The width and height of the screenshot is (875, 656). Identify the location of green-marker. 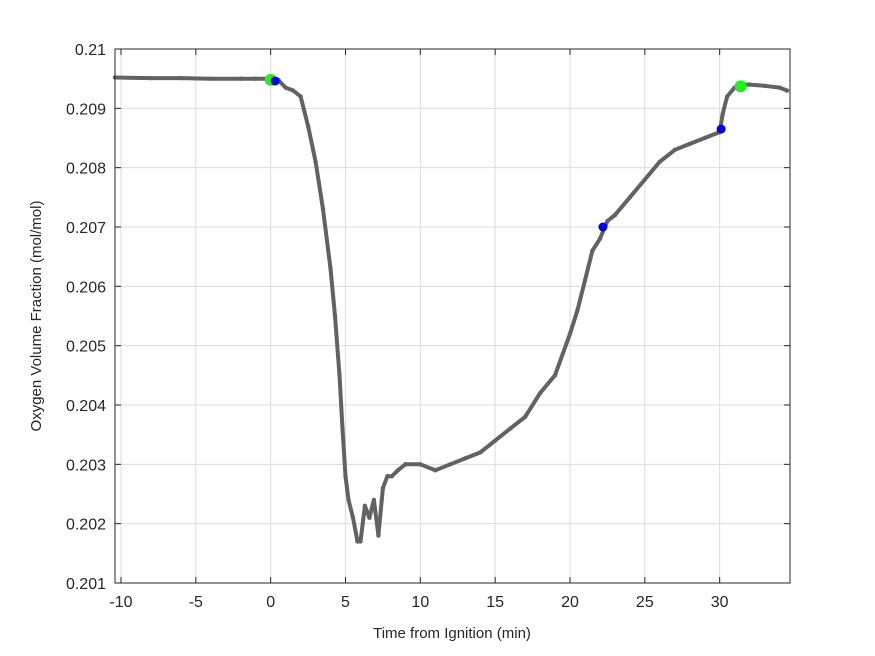
(740, 86).